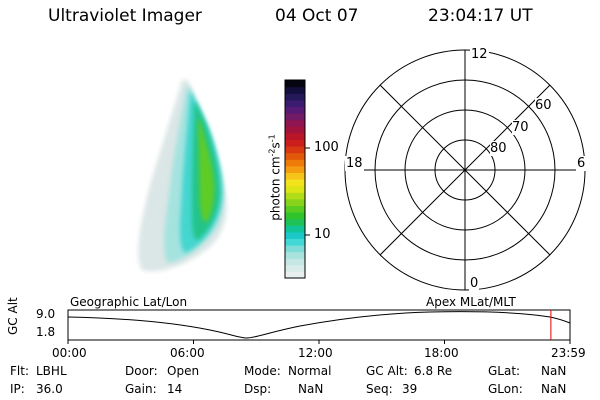 The image size is (600, 400). Describe the element at coordinates (183, 371) in the screenshot. I see `door-value: Open` at that location.